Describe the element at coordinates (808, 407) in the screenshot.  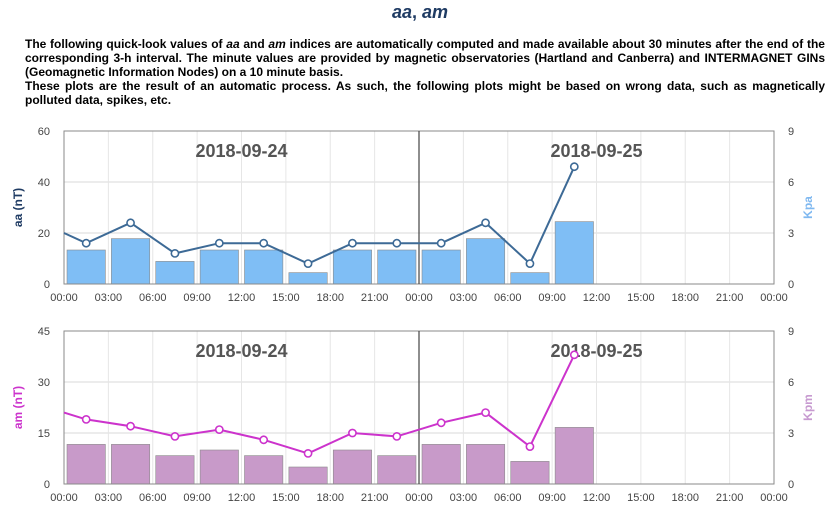
I see `y-right-axis-title: Kpm` at that location.